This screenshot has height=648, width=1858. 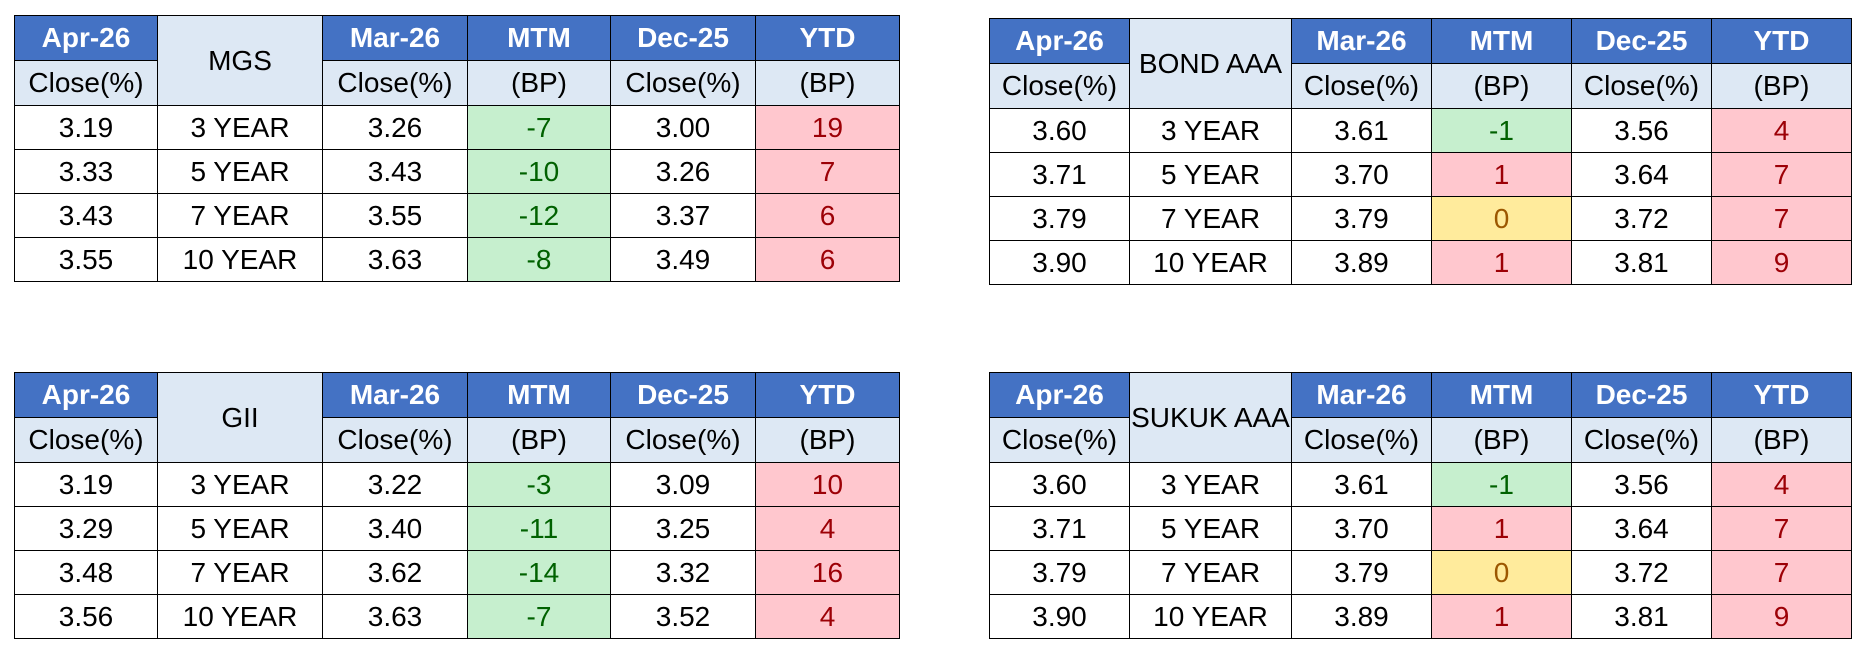 What do you see at coordinates (1210, 63) in the screenshot?
I see `table-name-header: BOND AAA` at bounding box center [1210, 63].